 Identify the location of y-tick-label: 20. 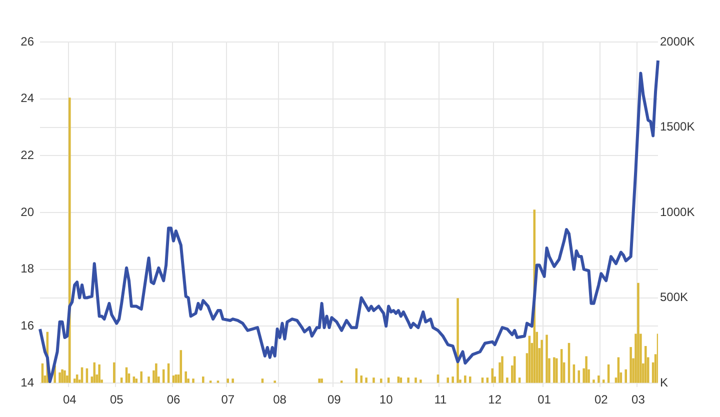
(27, 211).